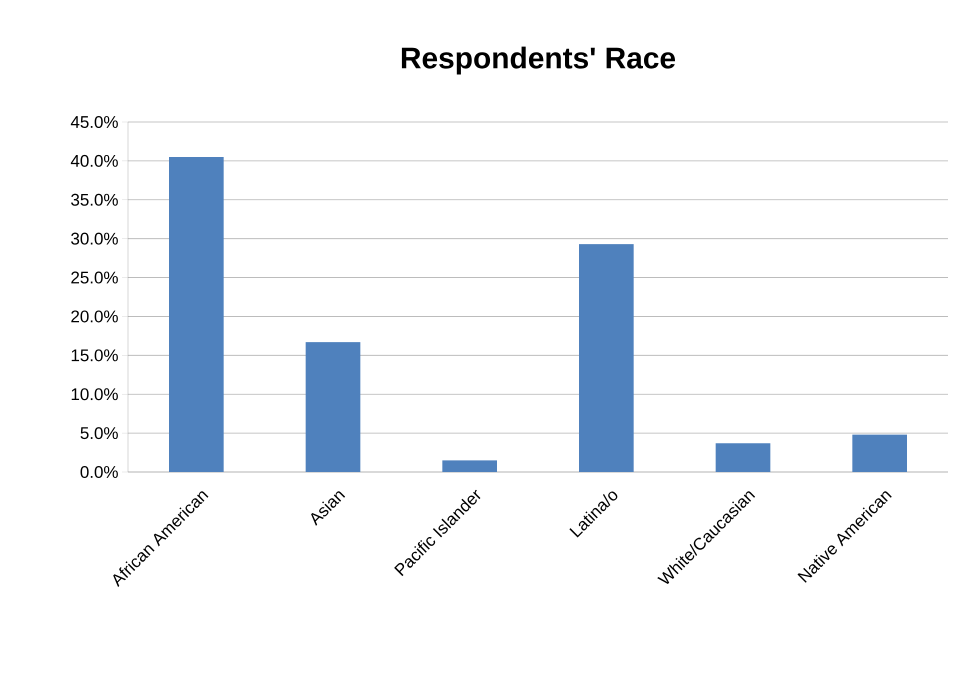 Image resolution: width=968 pixels, height=675 pixels. Describe the element at coordinates (94, 316) in the screenshot. I see `y-tick-label: 20.0%` at that location.